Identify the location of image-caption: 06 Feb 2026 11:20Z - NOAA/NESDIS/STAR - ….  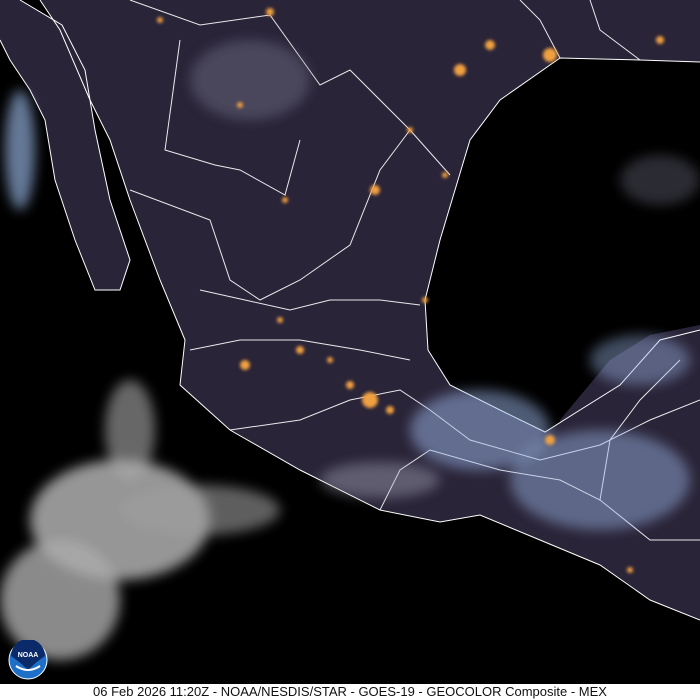
(350, 692).